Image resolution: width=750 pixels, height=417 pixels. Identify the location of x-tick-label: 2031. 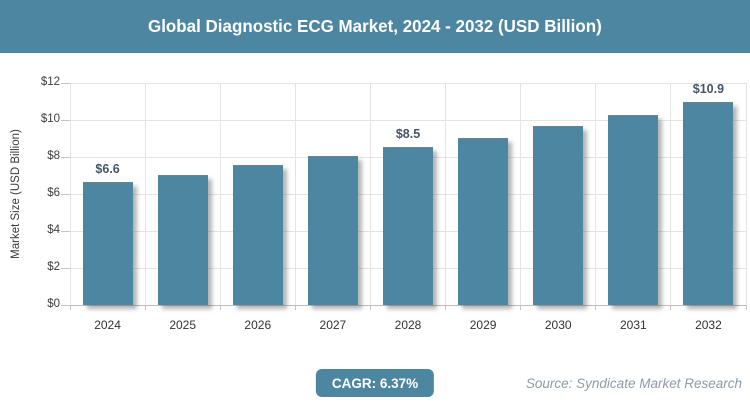
(633, 325).